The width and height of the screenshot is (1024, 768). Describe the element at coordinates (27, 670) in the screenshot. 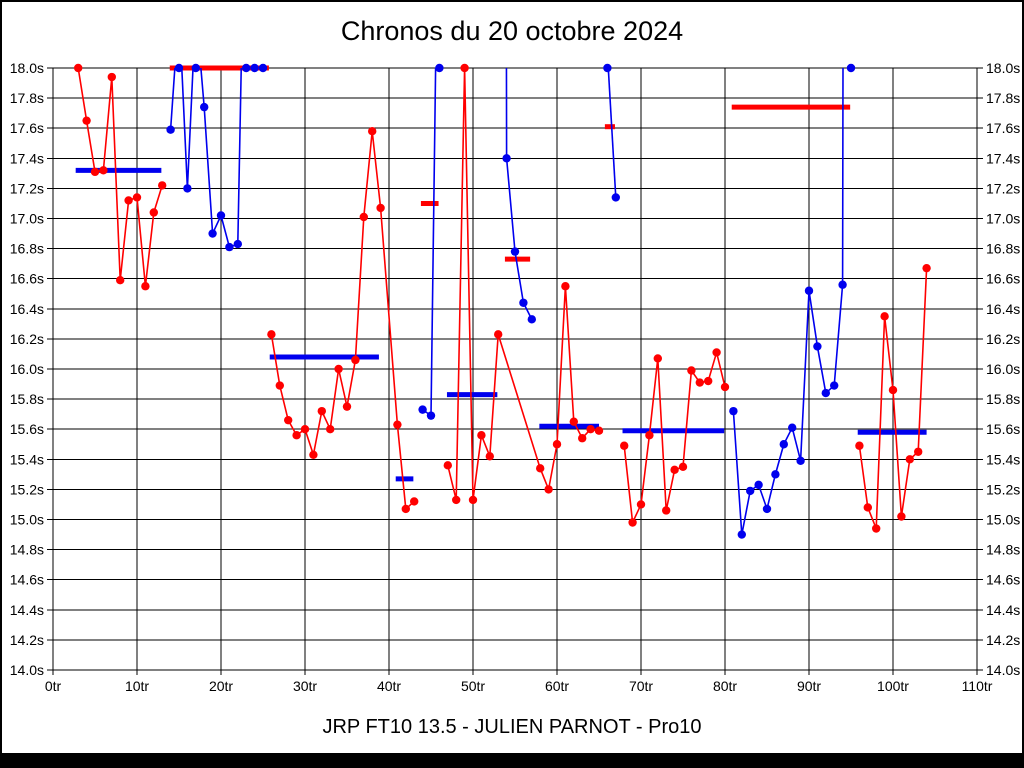

I see `y-tick-label-left: 14.0s` at that location.